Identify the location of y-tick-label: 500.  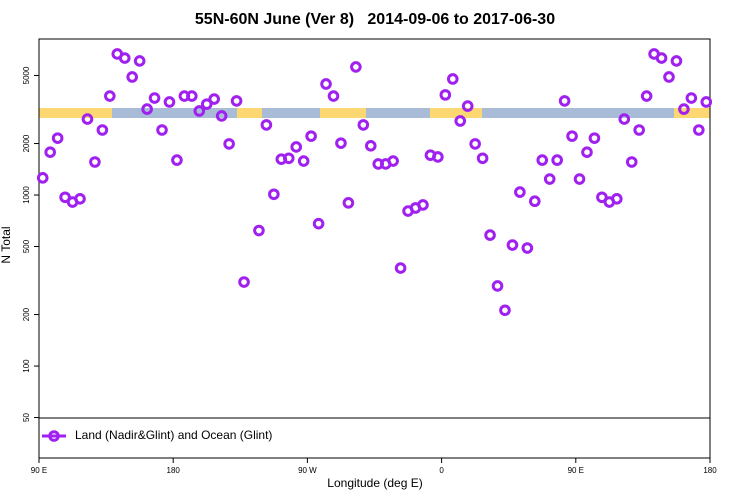
(26, 246).